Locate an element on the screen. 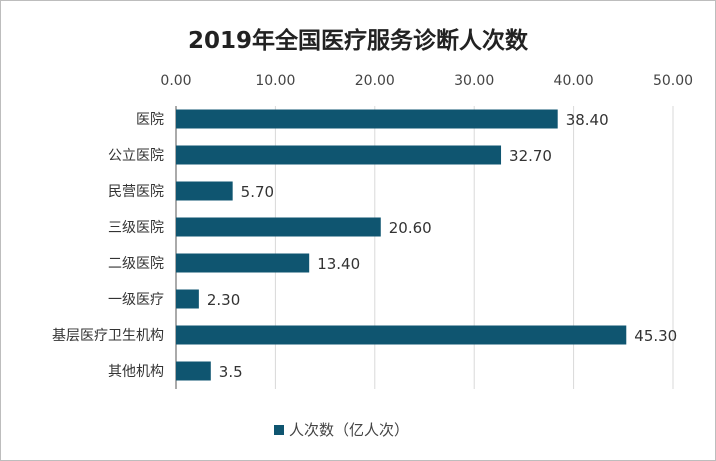 The height and width of the screenshot is (461, 716). y-category-label: 二级医院 is located at coordinates (136, 264).